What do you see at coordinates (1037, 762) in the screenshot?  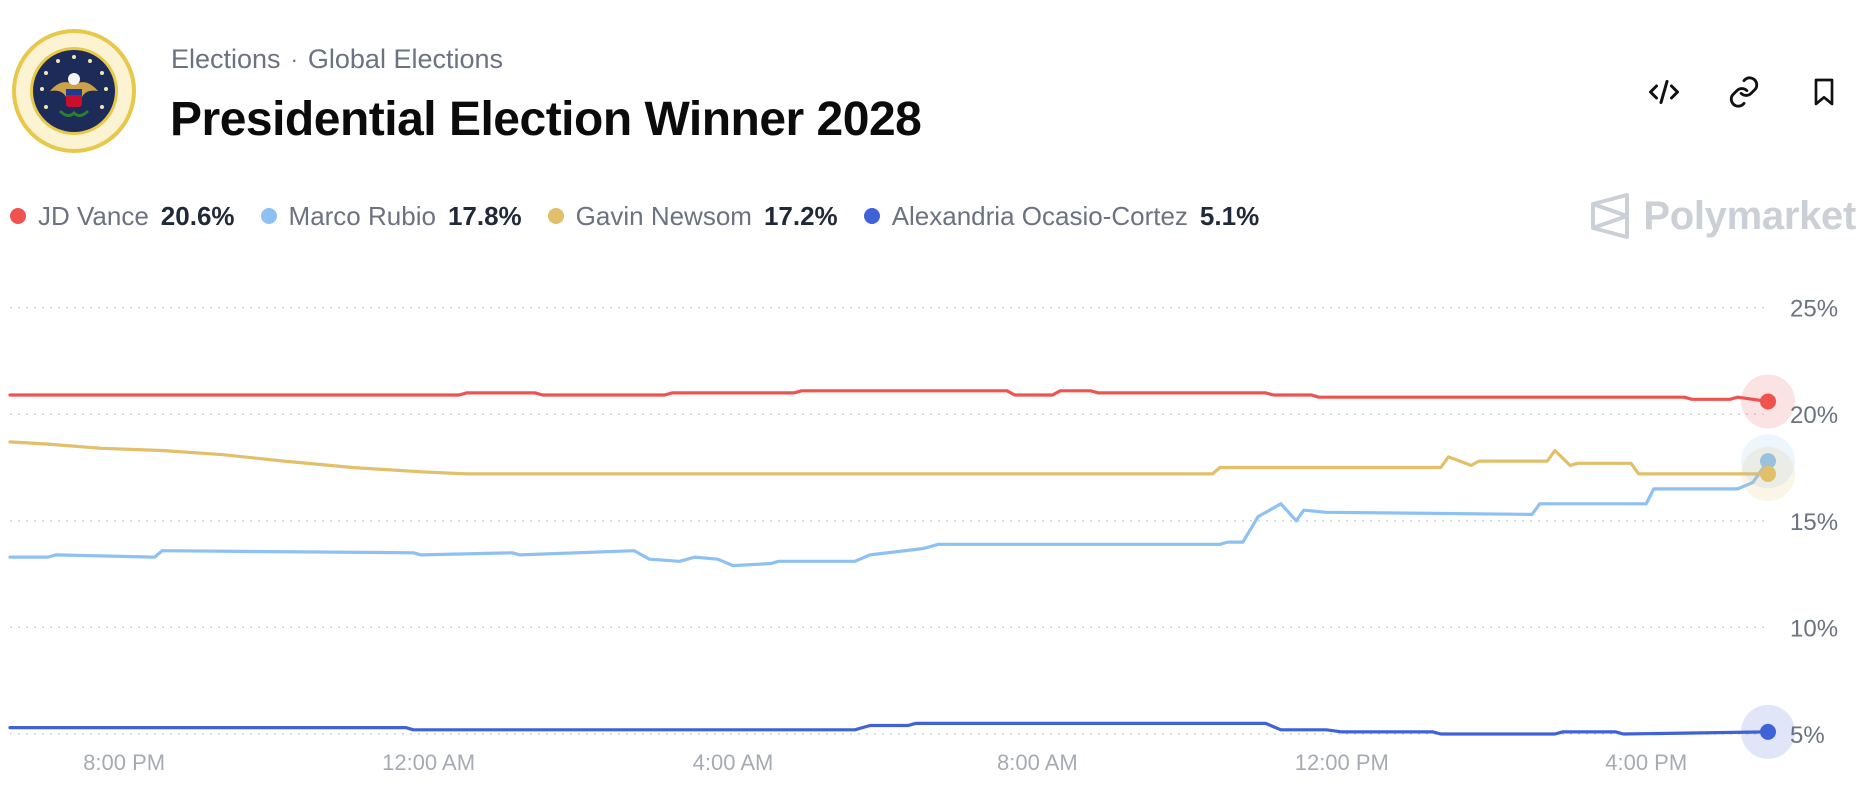 I see `x-tick-label: 8:00 AM` at bounding box center [1037, 762].